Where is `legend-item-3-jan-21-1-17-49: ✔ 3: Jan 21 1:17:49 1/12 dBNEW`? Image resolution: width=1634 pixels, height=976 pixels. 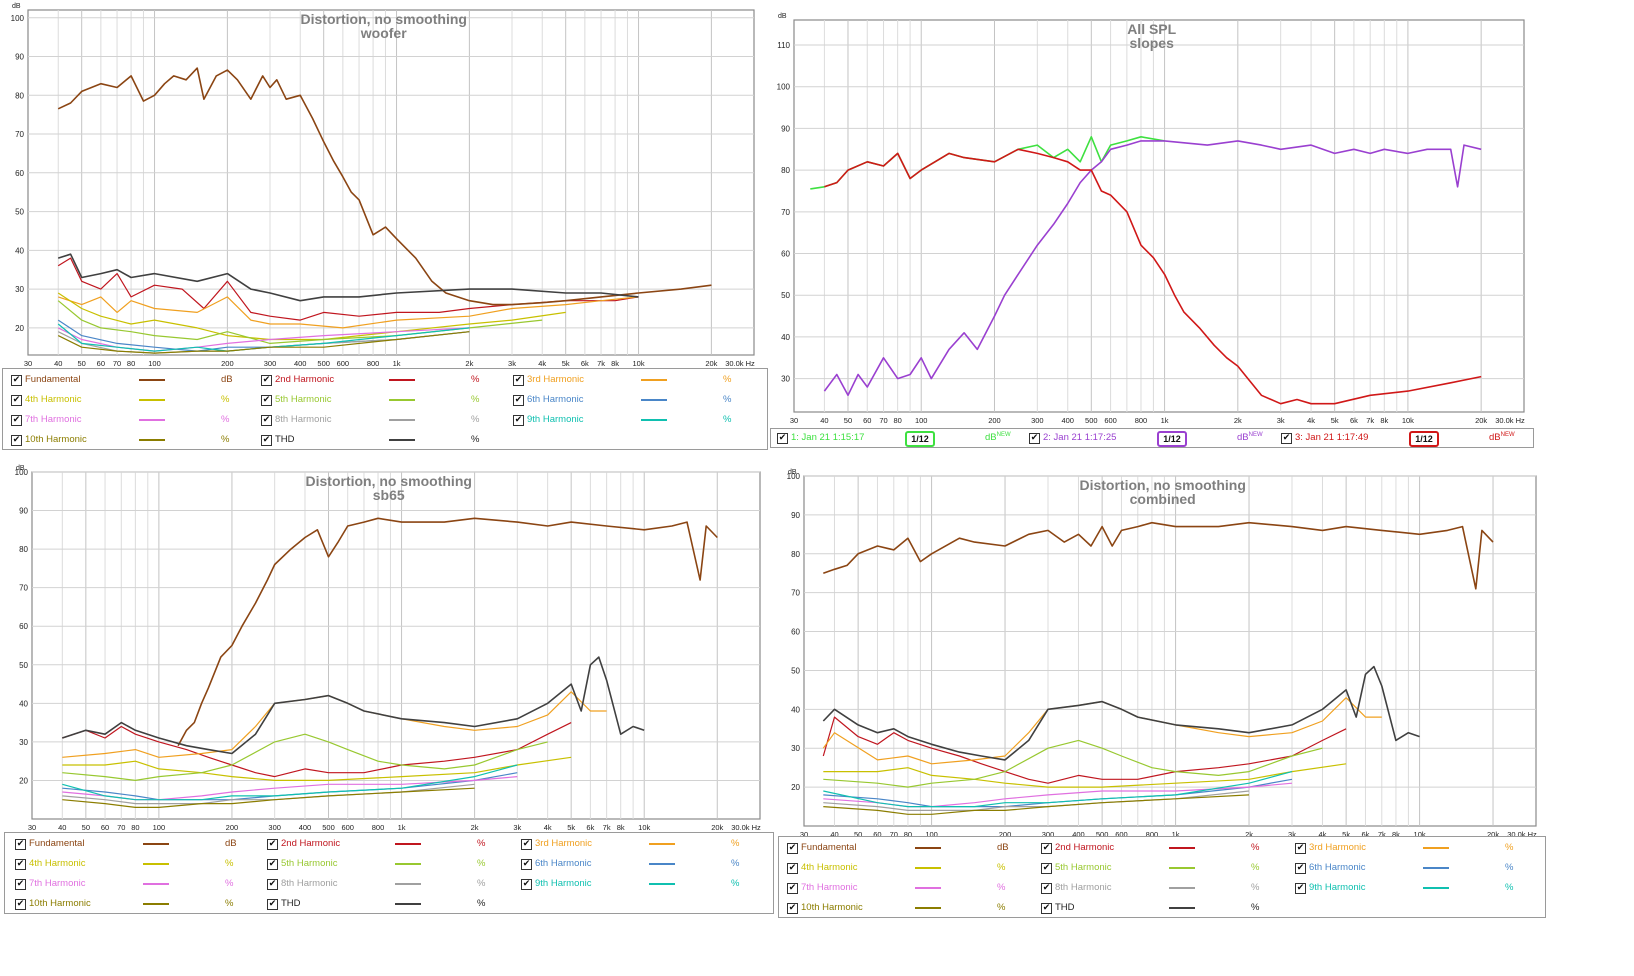 legend-item-3-jan-21-1-17-49: ✔ 3: Jan 21 1:17:49 1/12 dBNEW is located at coordinates (1403, 440).